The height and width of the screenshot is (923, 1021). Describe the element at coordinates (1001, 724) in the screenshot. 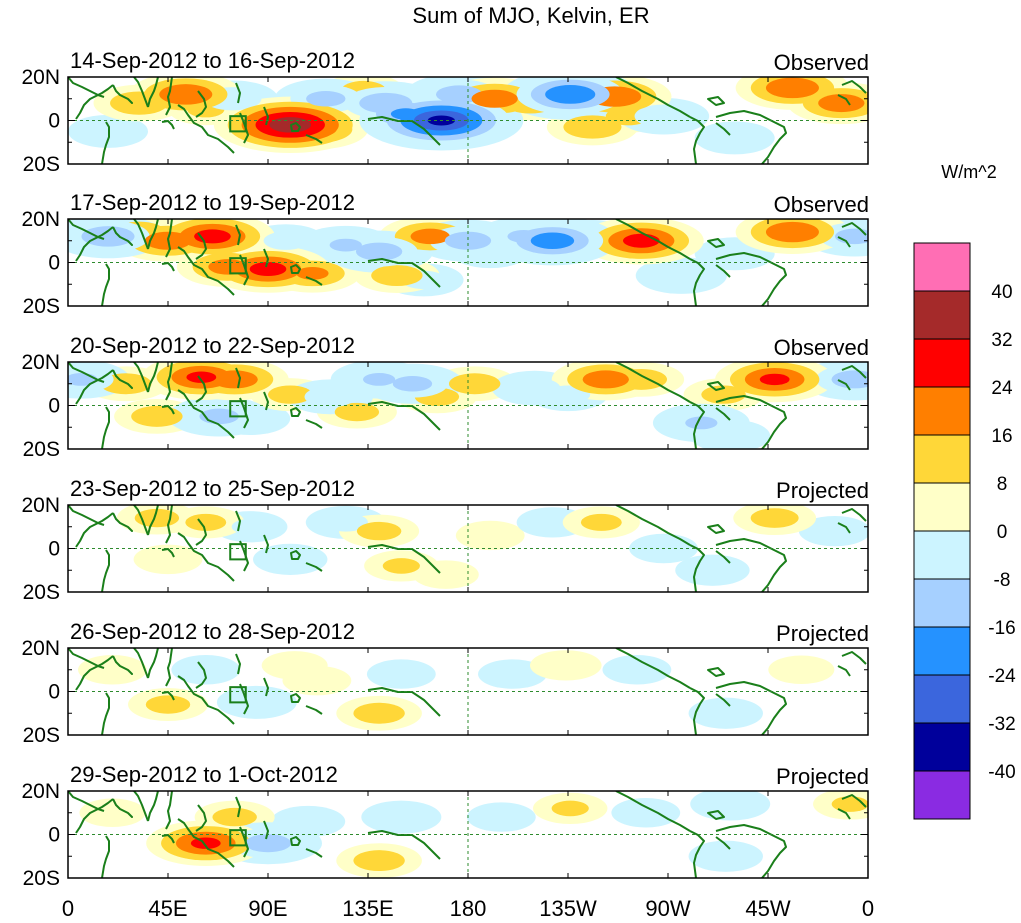

I see `colorbar-tick-label: -32` at that location.